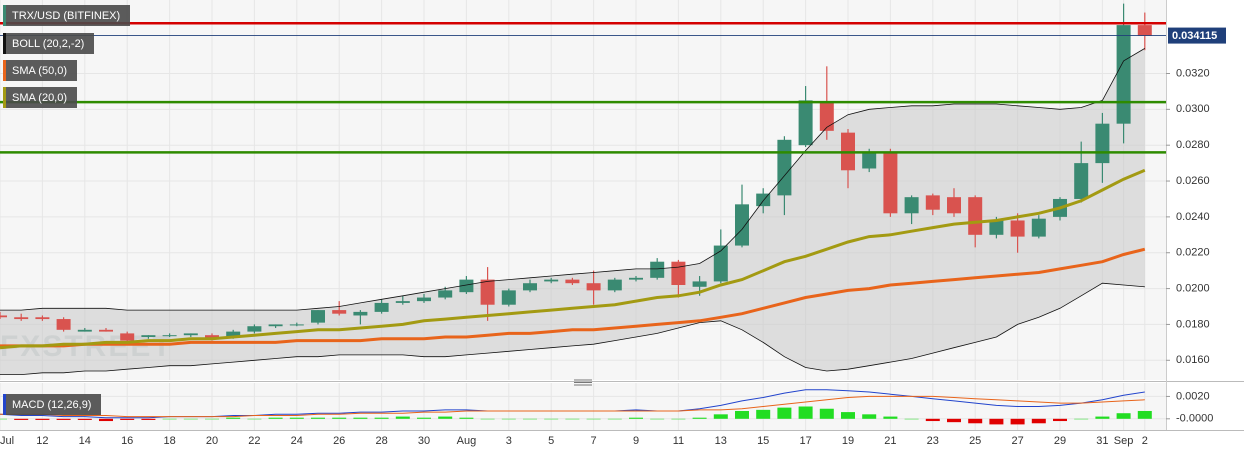  What do you see at coordinates (1193, 288) in the screenshot?
I see `y-tick-label: 0.0200` at bounding box center [1193, 288].